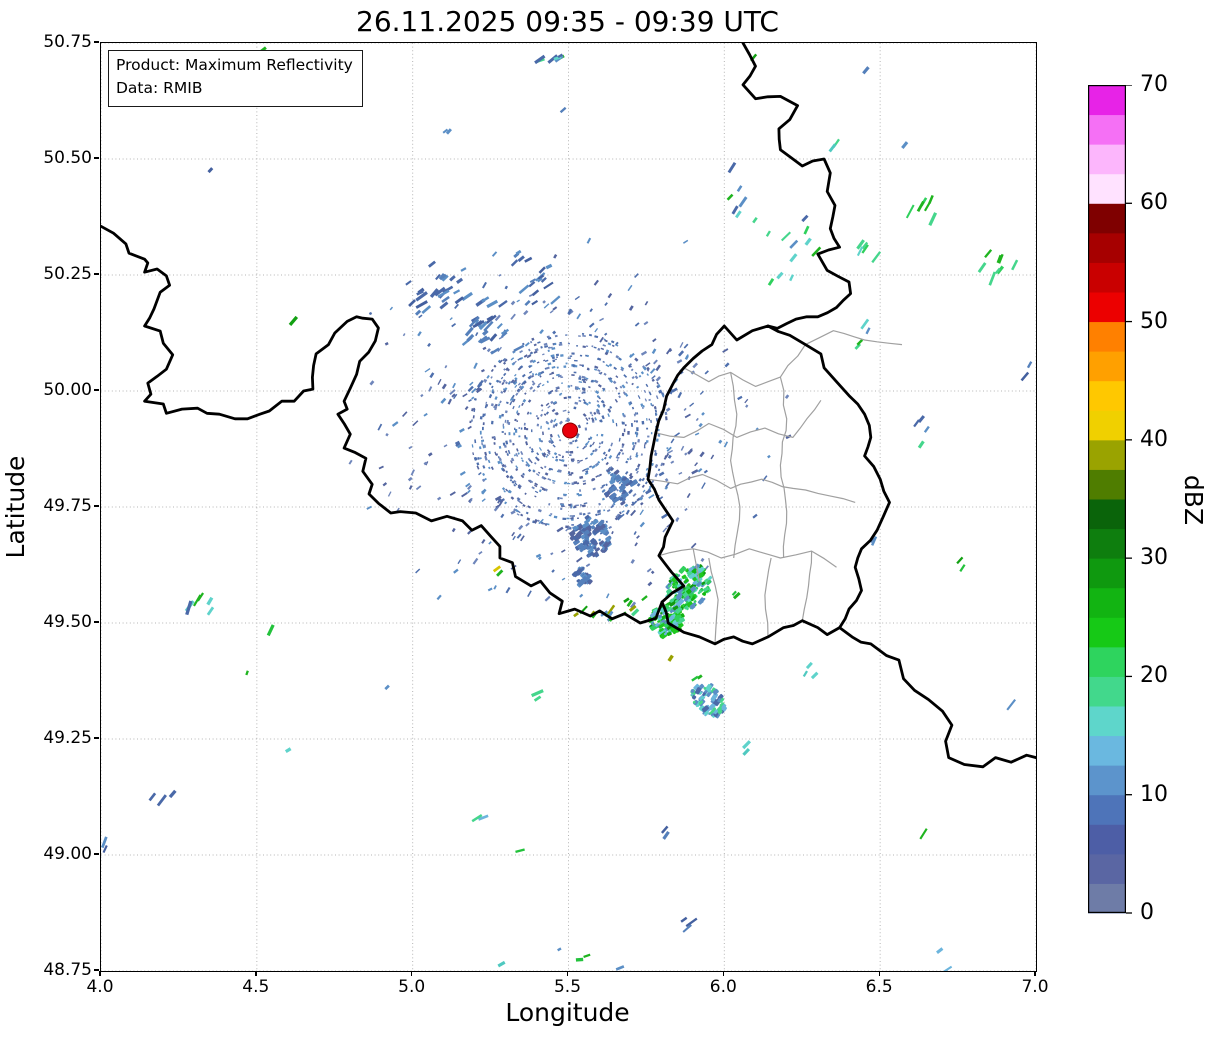  I want to click on colorbar-tick-label: 20, so click(1154, 676).